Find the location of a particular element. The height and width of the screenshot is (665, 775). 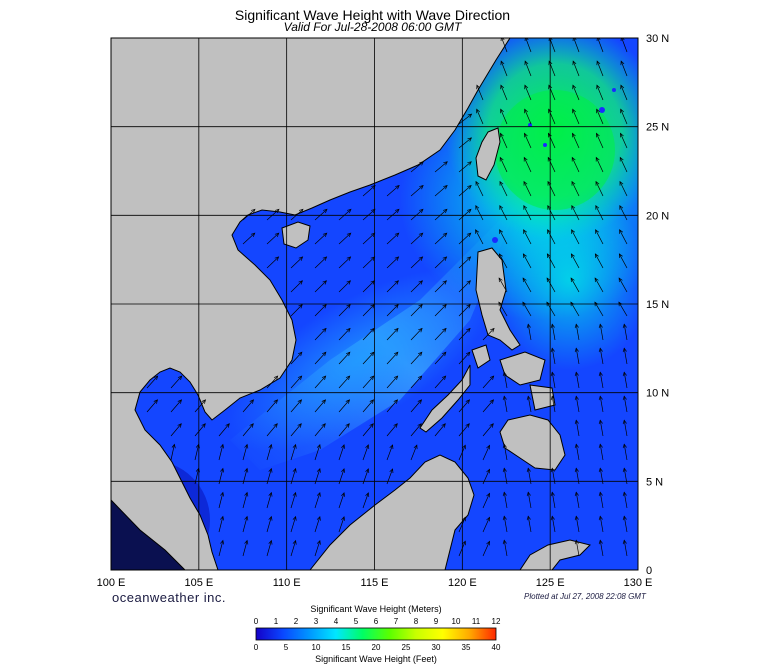

feet-tick-label: 10 is located at coordinates (316, 647).